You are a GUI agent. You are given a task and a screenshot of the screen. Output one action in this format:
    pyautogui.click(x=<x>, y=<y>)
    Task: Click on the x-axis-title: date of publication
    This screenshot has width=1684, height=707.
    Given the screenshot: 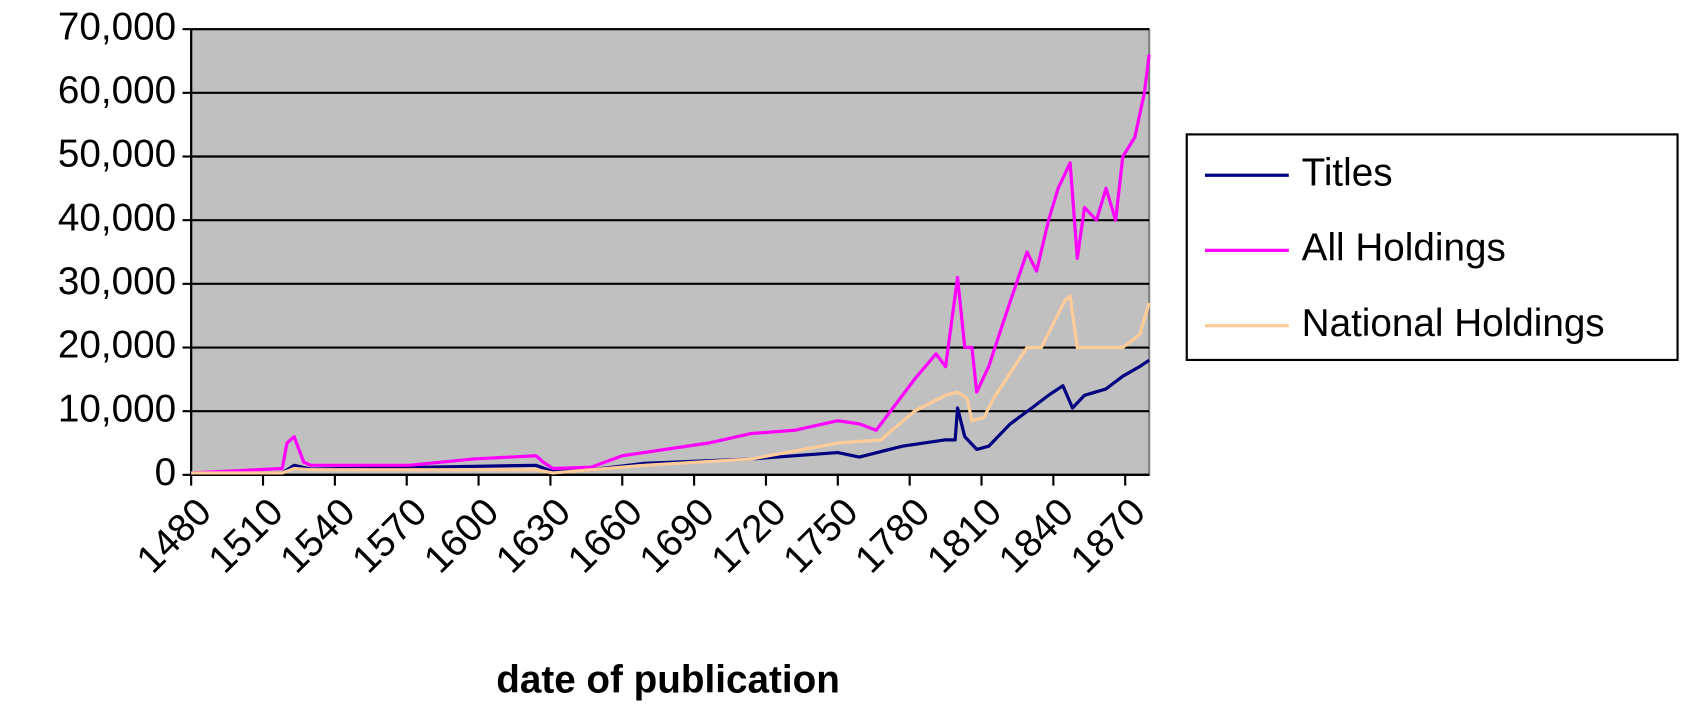 What is the action you would take?
    pyautogui.click(x=668, y=679)
    